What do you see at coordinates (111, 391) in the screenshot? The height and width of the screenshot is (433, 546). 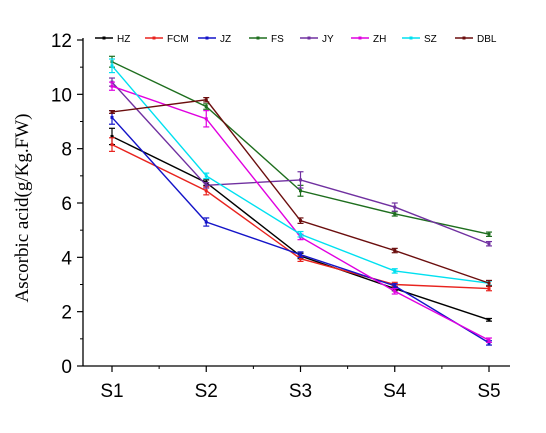 I see `x-tick-label: S1` at bounding box center [111, 391].